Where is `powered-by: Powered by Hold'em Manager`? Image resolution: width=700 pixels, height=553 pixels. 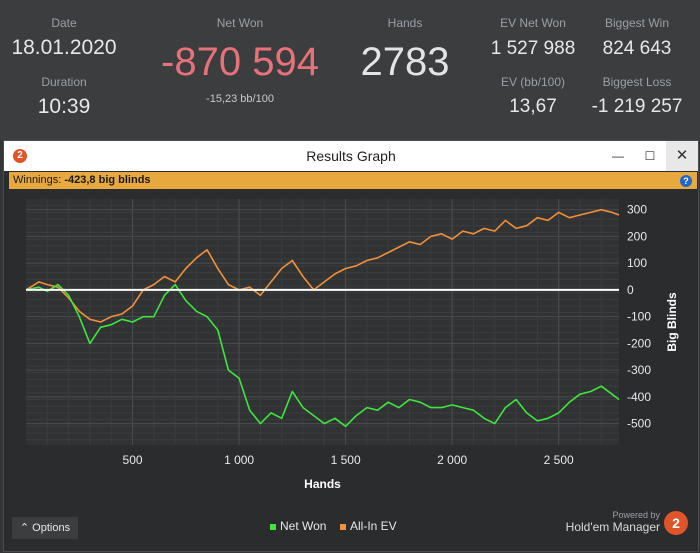
powered-by: Powered by Hold'em Manager is located at coordinates (613, 522).